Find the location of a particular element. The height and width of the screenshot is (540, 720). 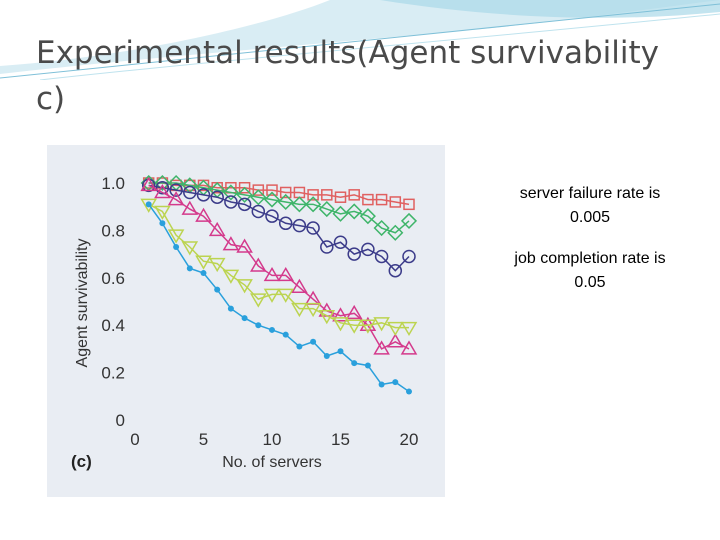

series-circle is located at coordinates (278, 228).